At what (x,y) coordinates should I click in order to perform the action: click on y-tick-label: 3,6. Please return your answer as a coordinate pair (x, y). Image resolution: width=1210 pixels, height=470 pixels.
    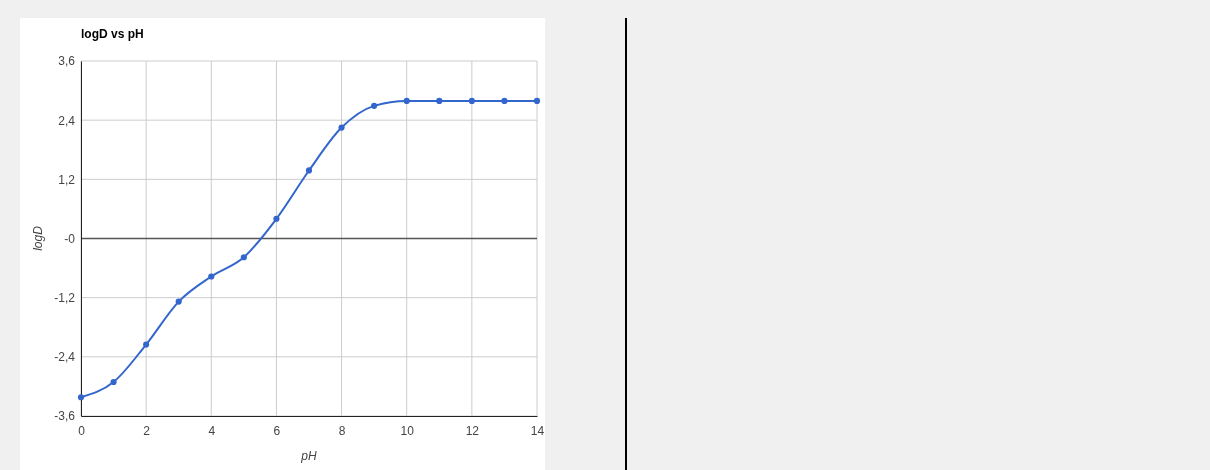
    Looking at the image, I should click on (67, 61).